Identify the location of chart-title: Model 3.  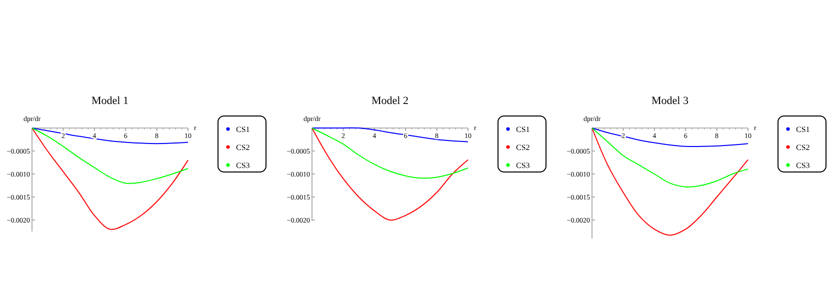
(670, 101).